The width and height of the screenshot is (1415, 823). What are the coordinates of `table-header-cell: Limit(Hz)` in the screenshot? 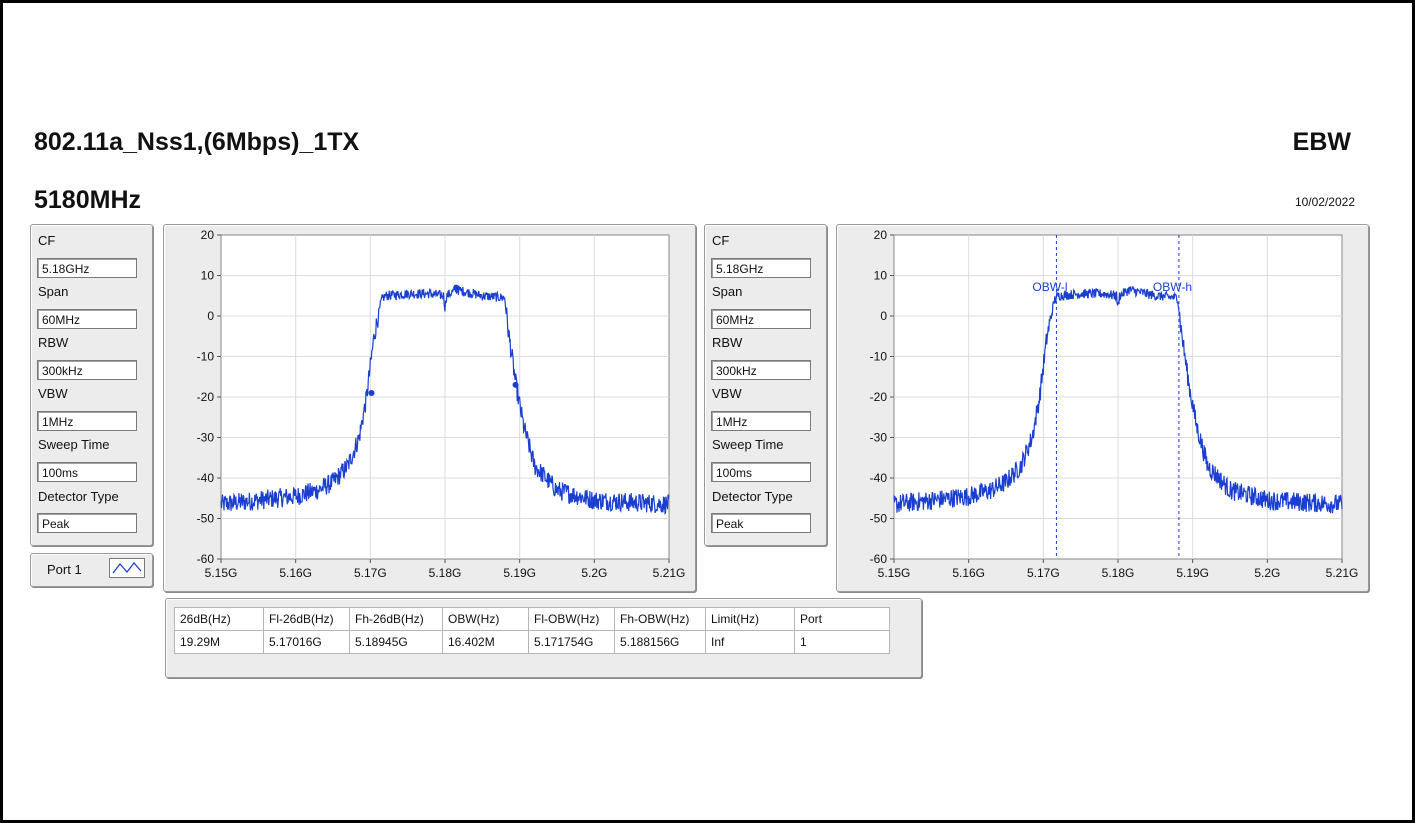 It's located at (750, 619).